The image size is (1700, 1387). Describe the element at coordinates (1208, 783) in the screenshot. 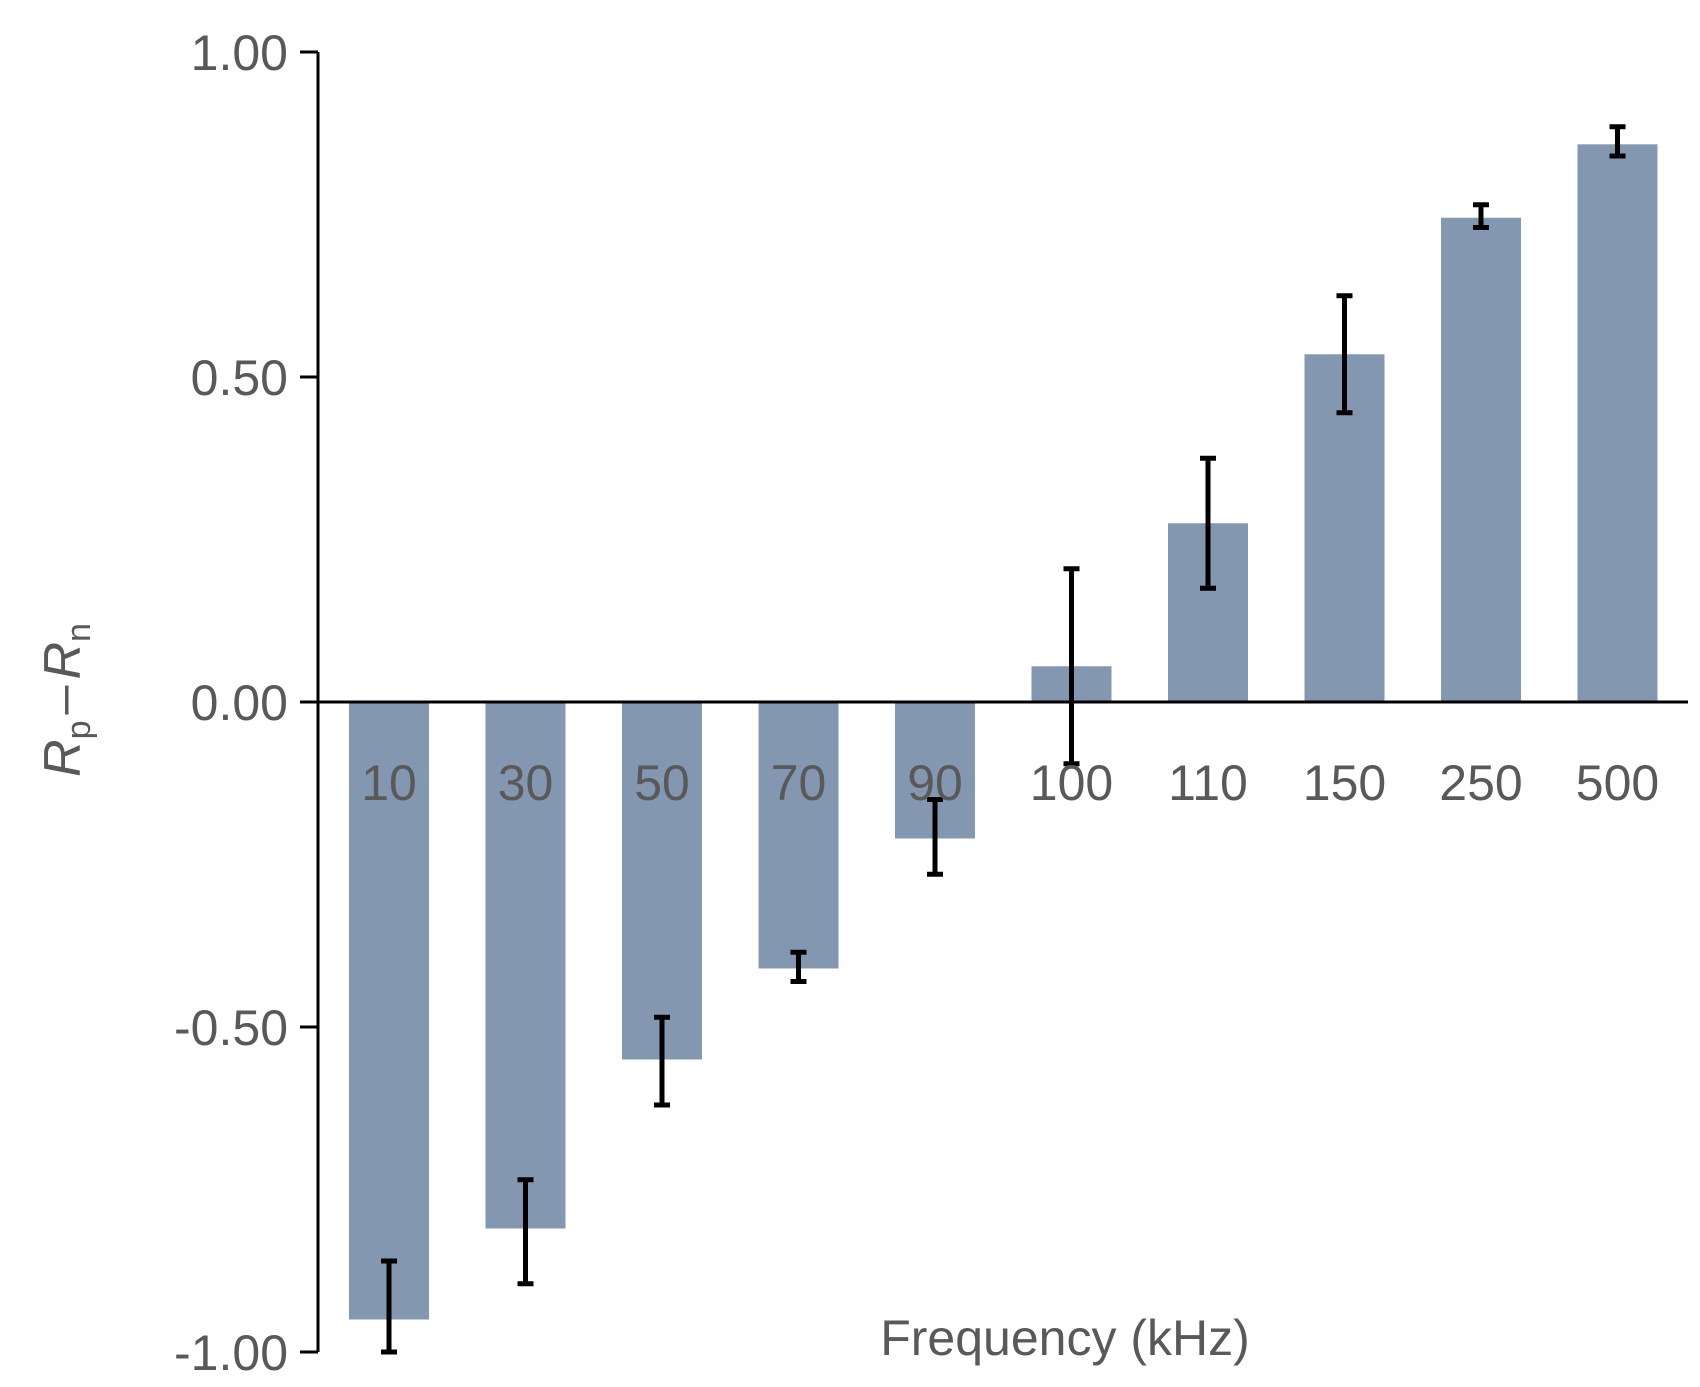

I see `x-category-label: 110` at that location.